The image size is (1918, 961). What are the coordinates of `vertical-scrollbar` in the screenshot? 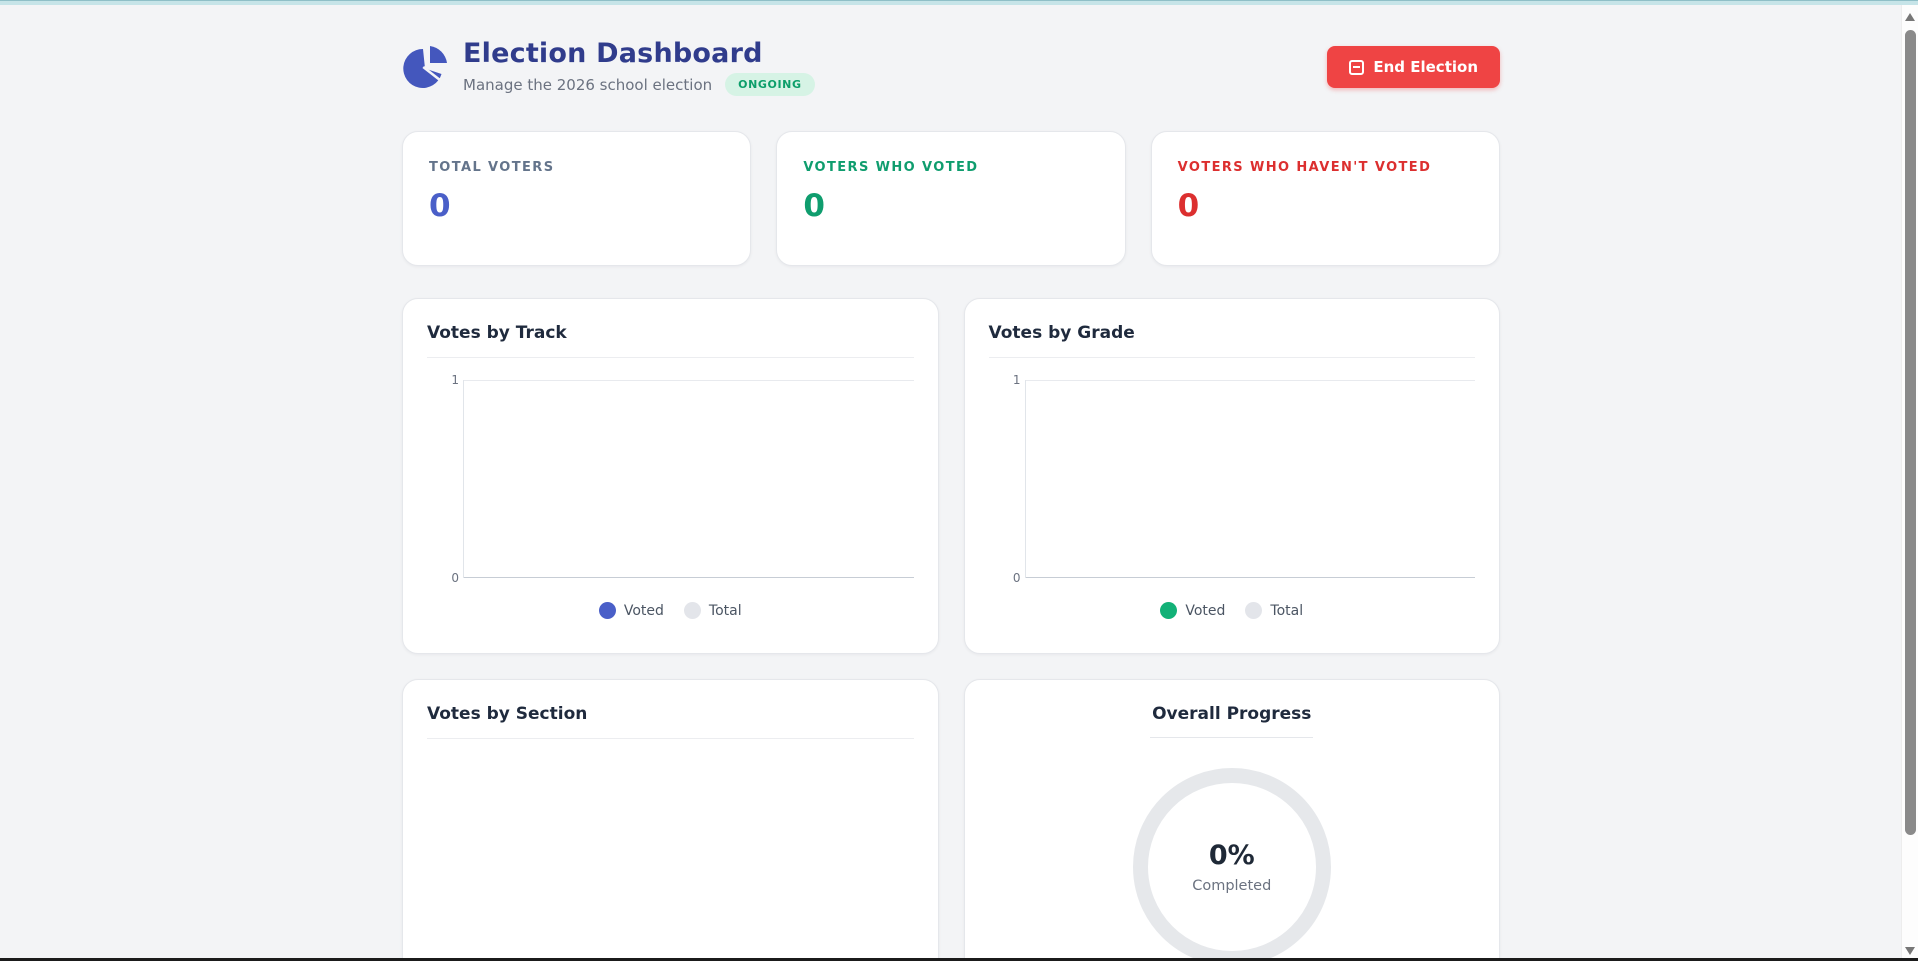 It's located at (1909, 483).